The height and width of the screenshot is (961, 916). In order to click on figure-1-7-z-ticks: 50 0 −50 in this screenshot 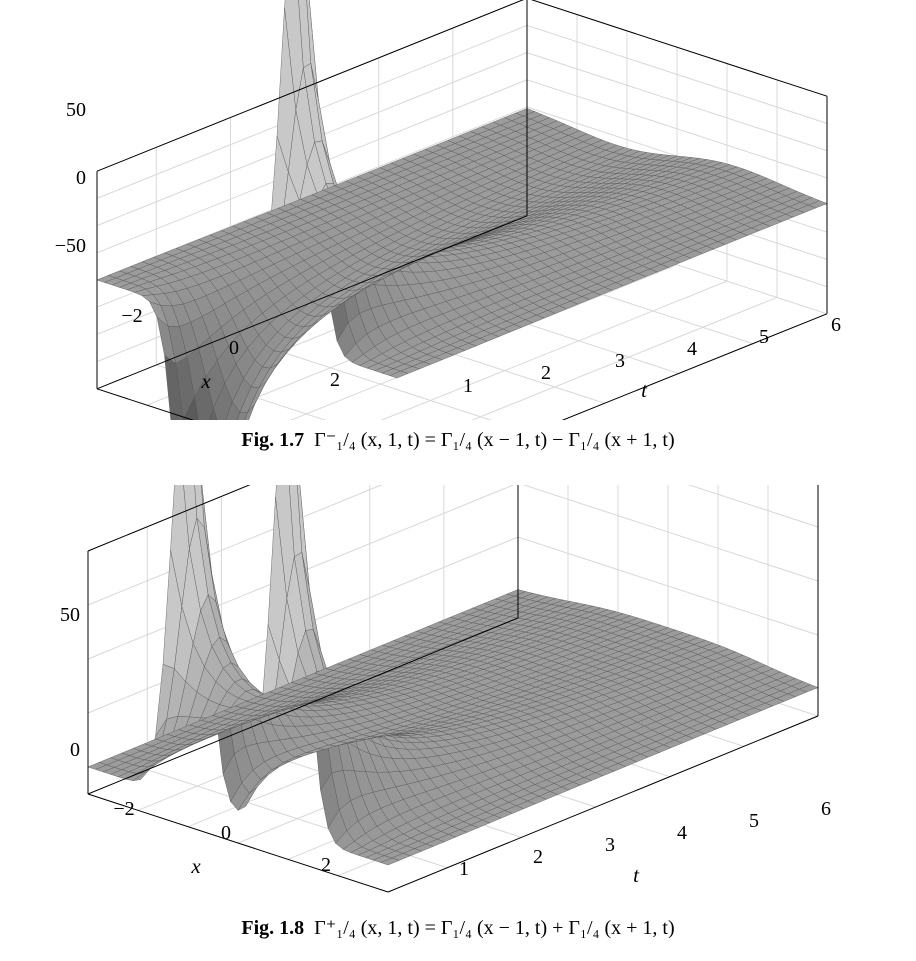, I will do `click(70, 178)`.